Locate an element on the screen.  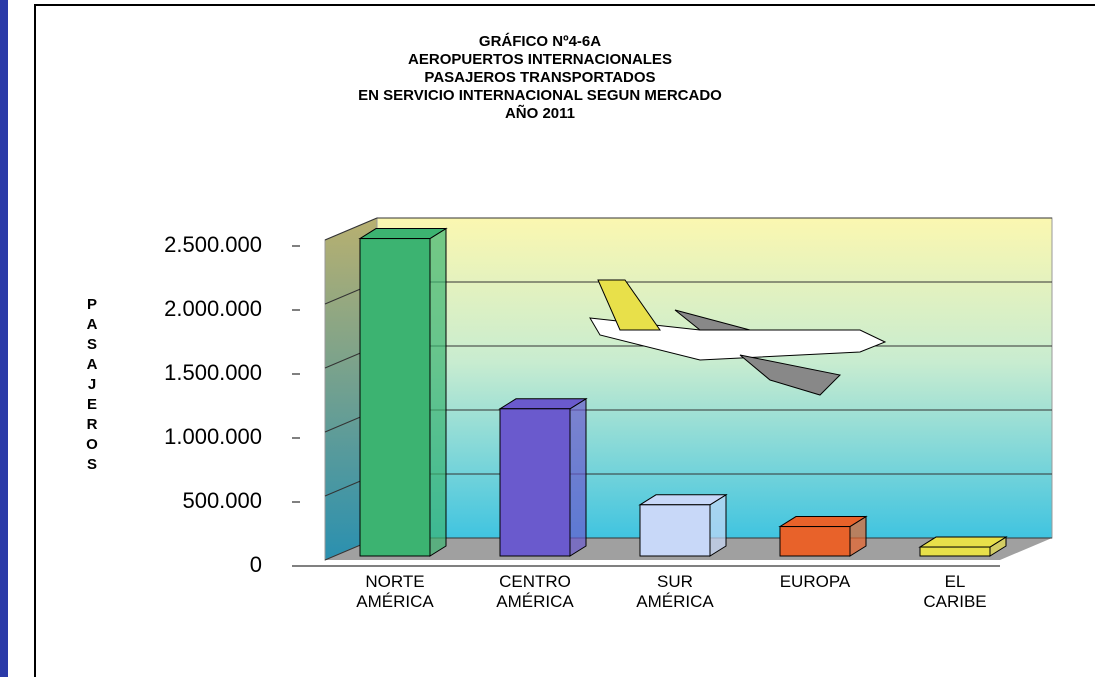
y-tick-label: 2.500.000 is located at coordinates (213, 244).